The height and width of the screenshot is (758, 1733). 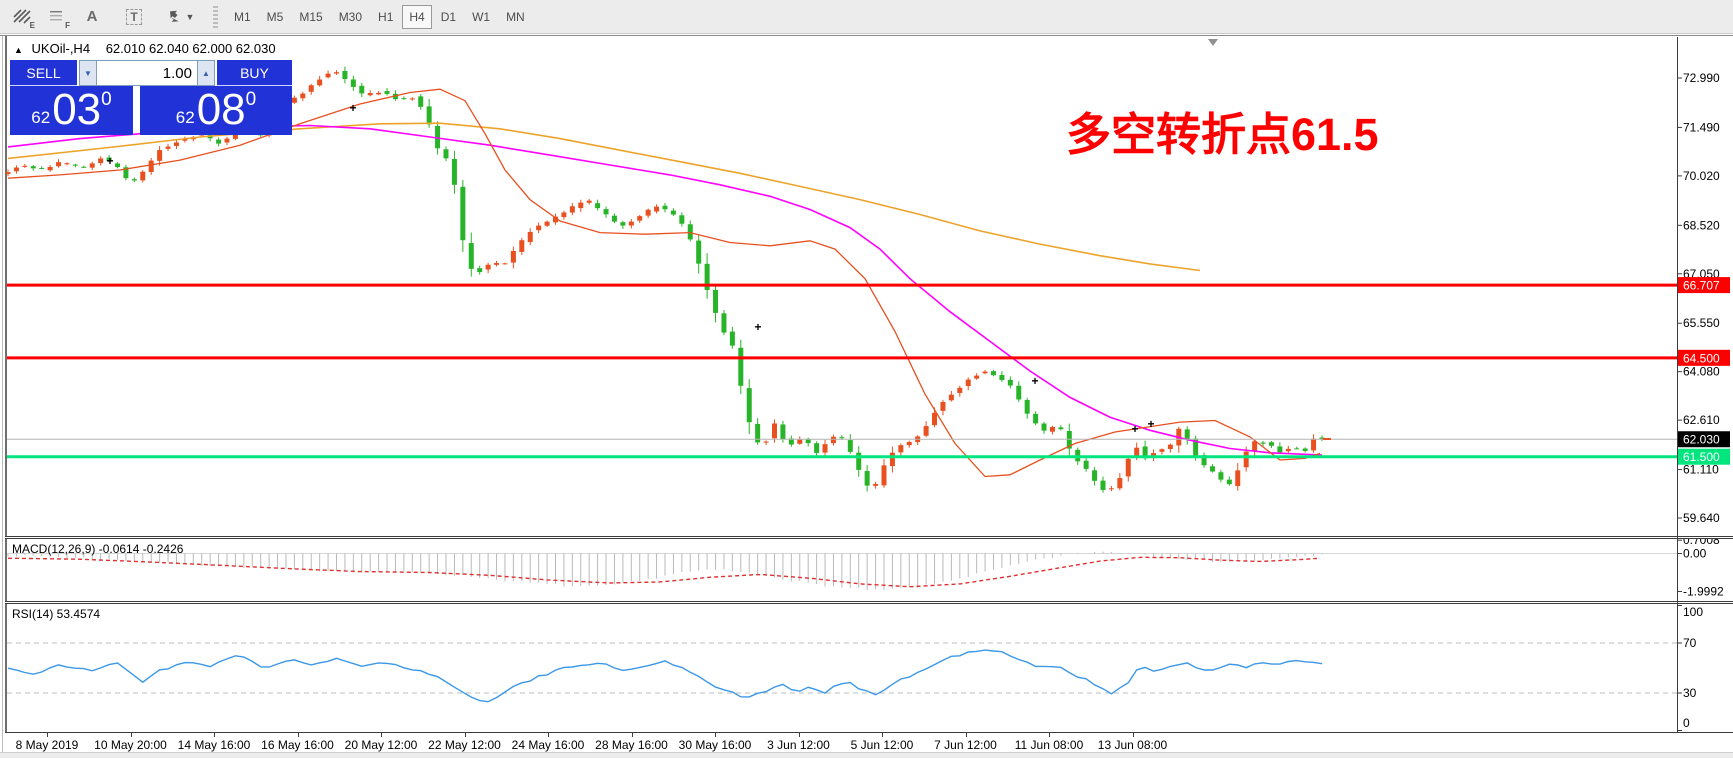 I want to click on sell-button: SELL, so click(x=43, y=73).